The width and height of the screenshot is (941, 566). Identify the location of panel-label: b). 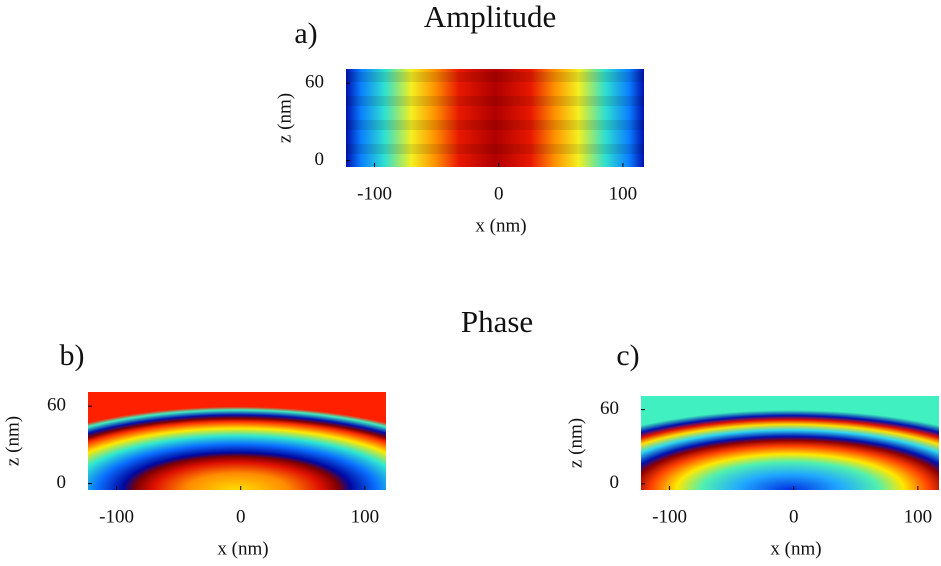
(72, 355).